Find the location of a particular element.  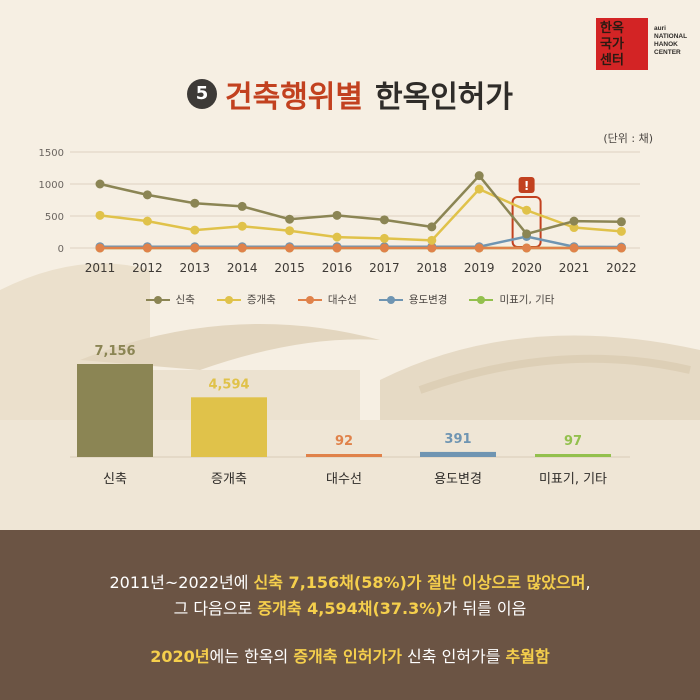

summary-highlight: 증개축 인허가가 is located at coordinates (347, 656).